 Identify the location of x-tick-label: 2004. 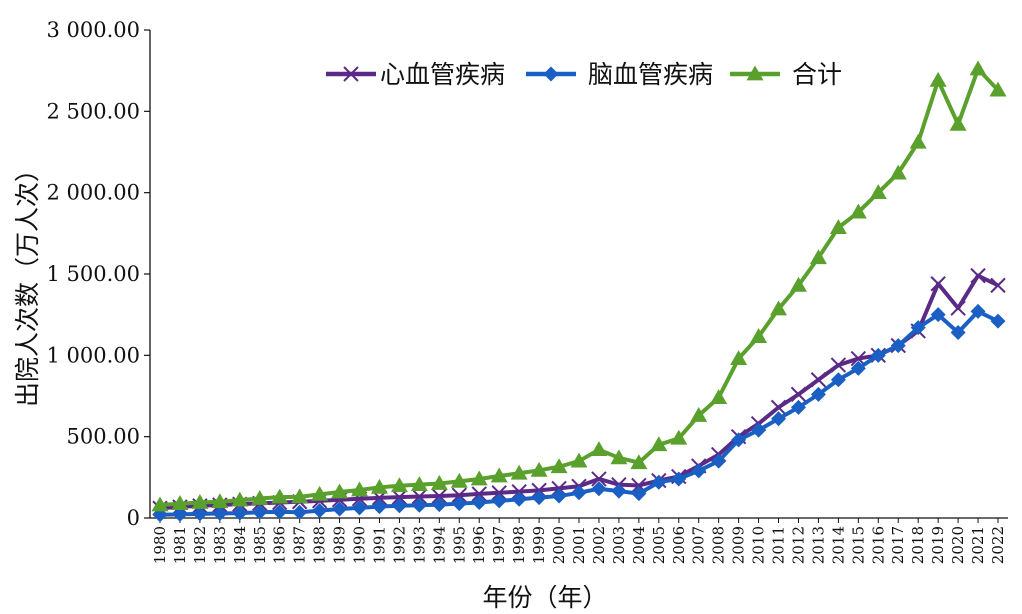
(639, 545).